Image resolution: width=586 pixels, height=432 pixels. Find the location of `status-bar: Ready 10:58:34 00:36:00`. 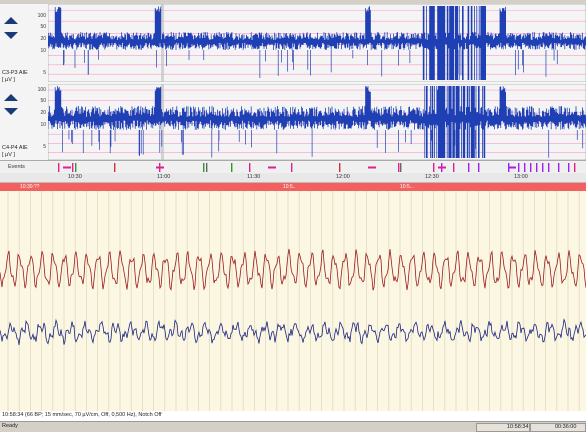

status-bar: Ready 10:58:34 00:36:00 is located at coordinates (293, 426).